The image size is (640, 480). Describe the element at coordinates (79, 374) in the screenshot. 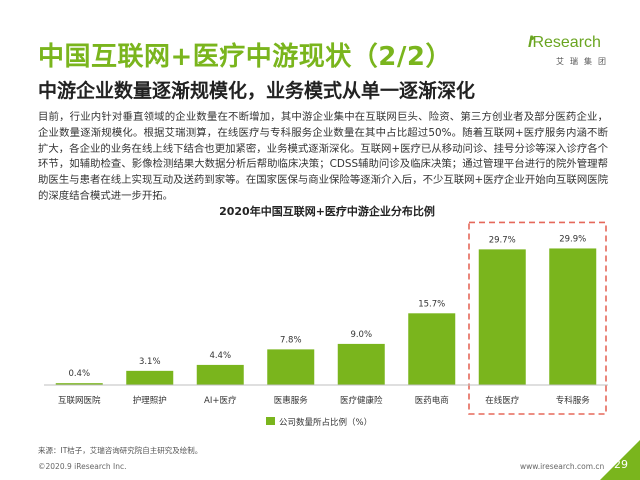

I see `value-label-1: 0.4%` at that location.